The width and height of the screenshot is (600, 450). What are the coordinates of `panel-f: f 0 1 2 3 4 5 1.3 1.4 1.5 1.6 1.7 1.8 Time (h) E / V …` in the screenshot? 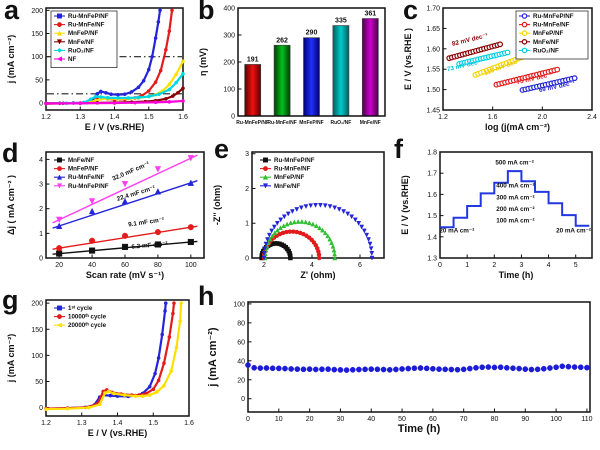 It's located at (496, 212).